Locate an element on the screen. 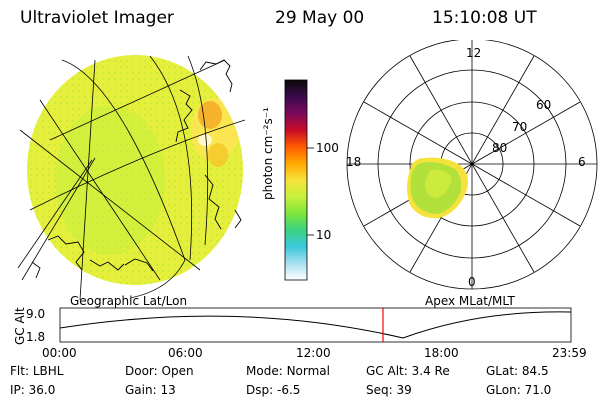 This screenshot has height=400, width=600. glat-field: GLat: 84.5 is located at coordinates (517, 371).